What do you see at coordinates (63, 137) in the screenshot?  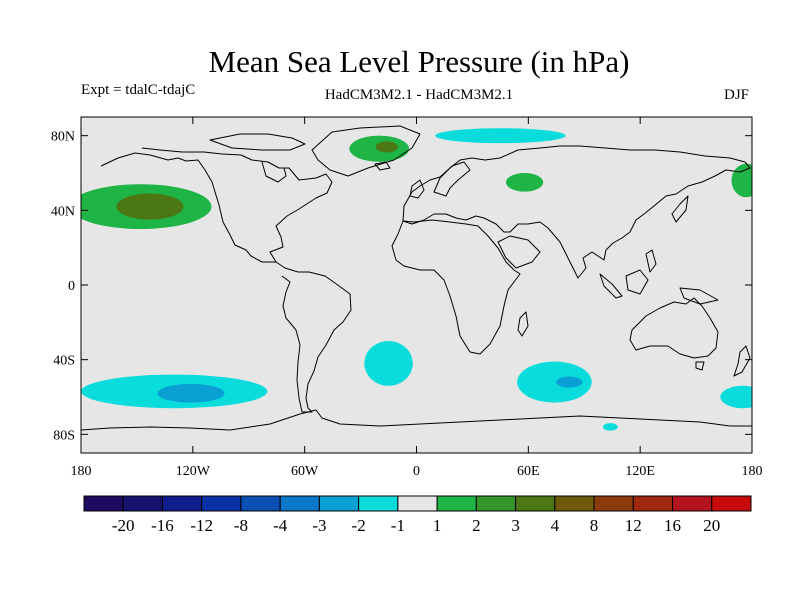 I see `lat-tick-label: 80N` at bounding box center [63, 137].